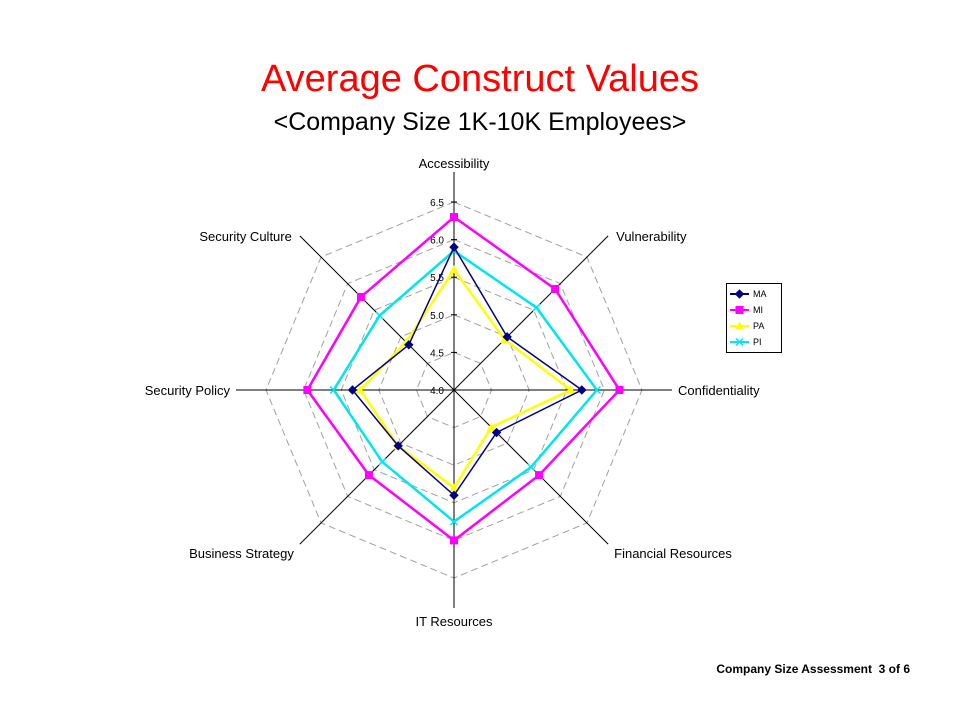 The height and width of the screenshot is (720, 960). What do you see at coordinates (480, 79) in the screenshot?
I see `chart-title: Average Construct Values` at bounding box center [480, 79].